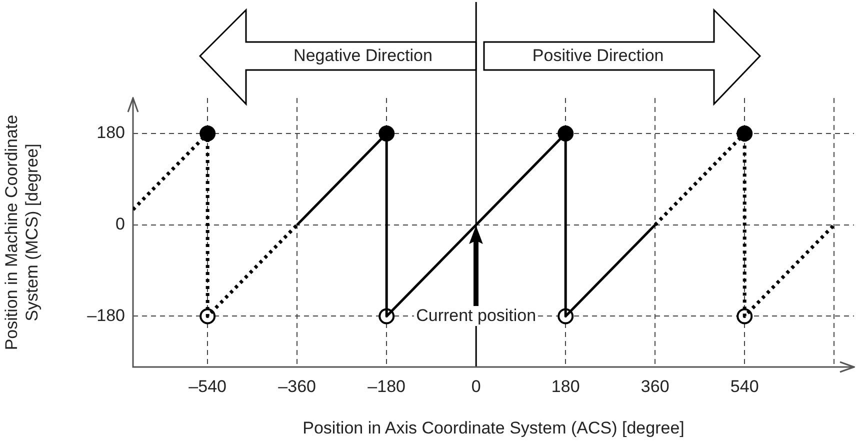 The height and width of the screenshot is (443, 863). Describe the element at coordinates (598, 56) in the screenshot. I see `text: Positive Direction` at that location.